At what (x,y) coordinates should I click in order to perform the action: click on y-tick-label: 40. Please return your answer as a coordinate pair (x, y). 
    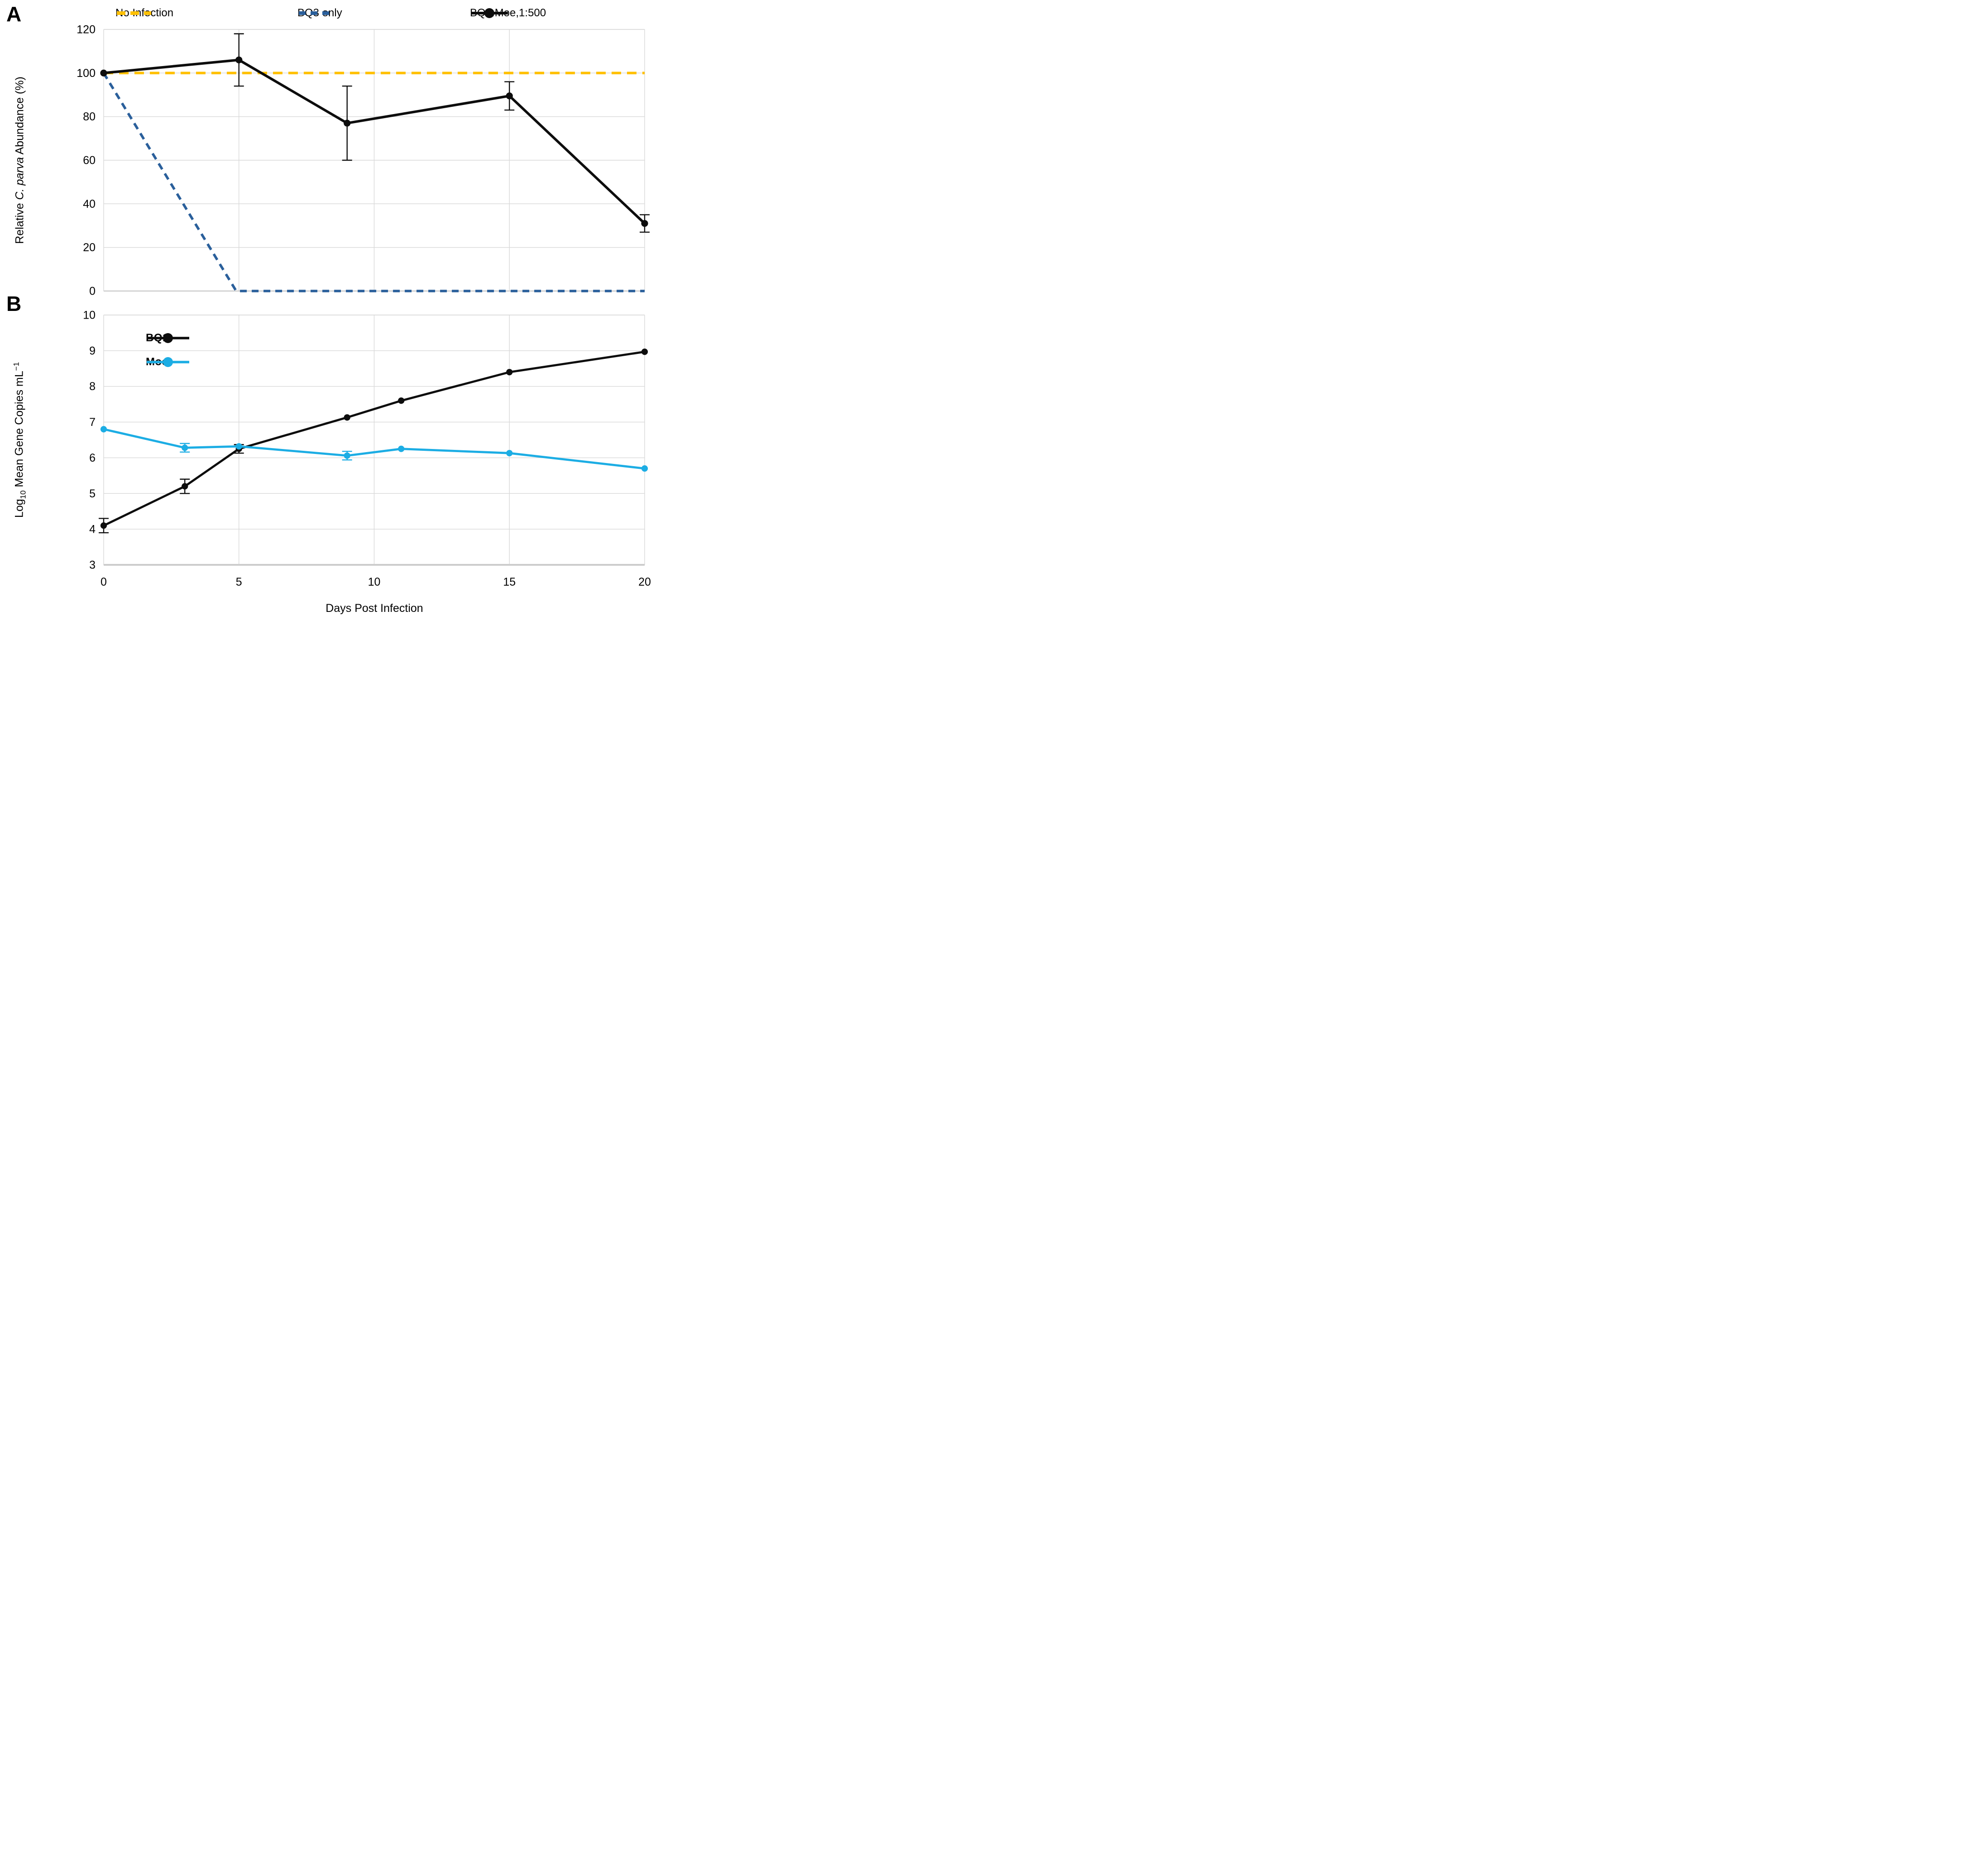
    Looking at the image, I should click on (89, 204).